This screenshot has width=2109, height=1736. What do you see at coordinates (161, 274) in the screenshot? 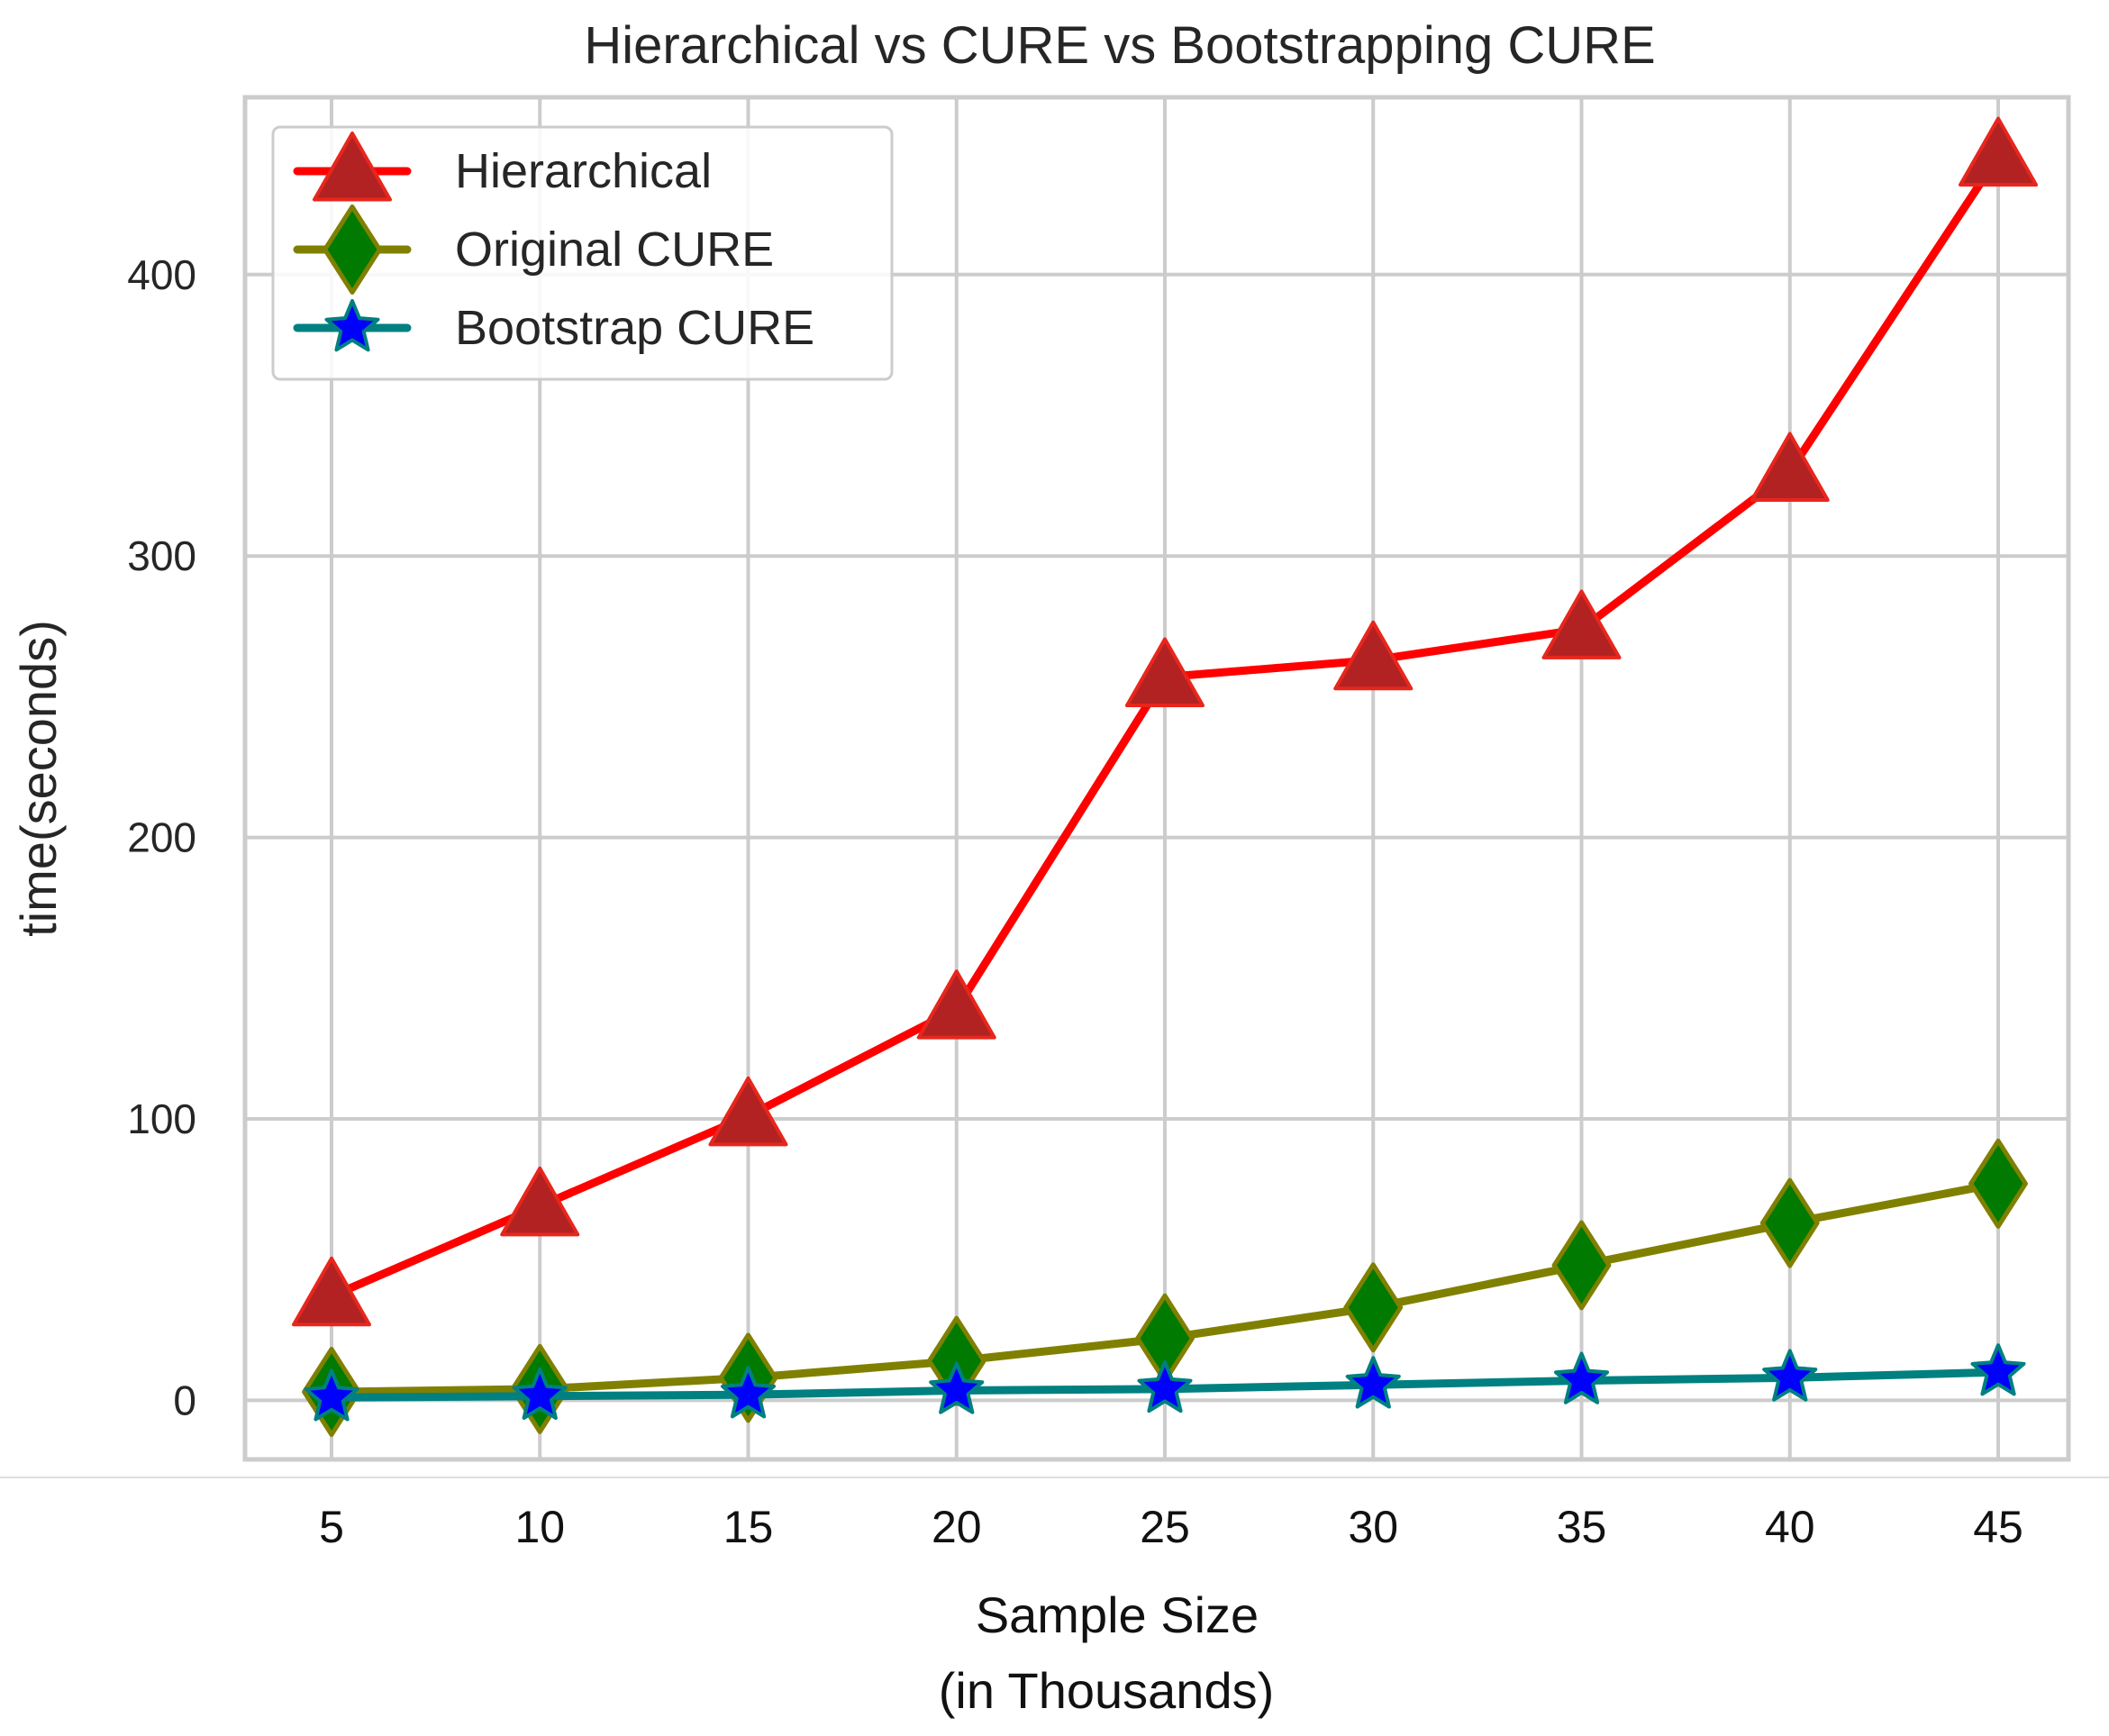
I see `y-tick-label: 400` at bounding box center [161, 274].